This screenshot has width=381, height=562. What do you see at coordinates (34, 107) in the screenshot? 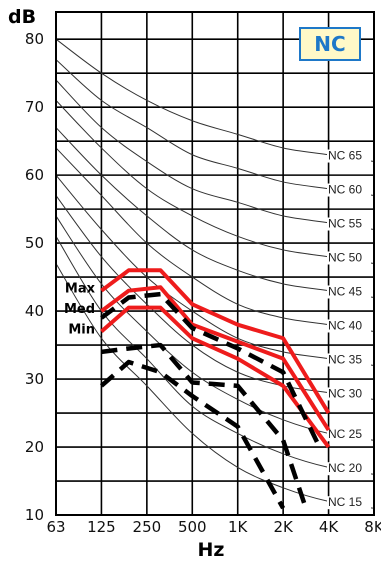
I see `y-tick-label: 70` at bounding box center [34, 107].